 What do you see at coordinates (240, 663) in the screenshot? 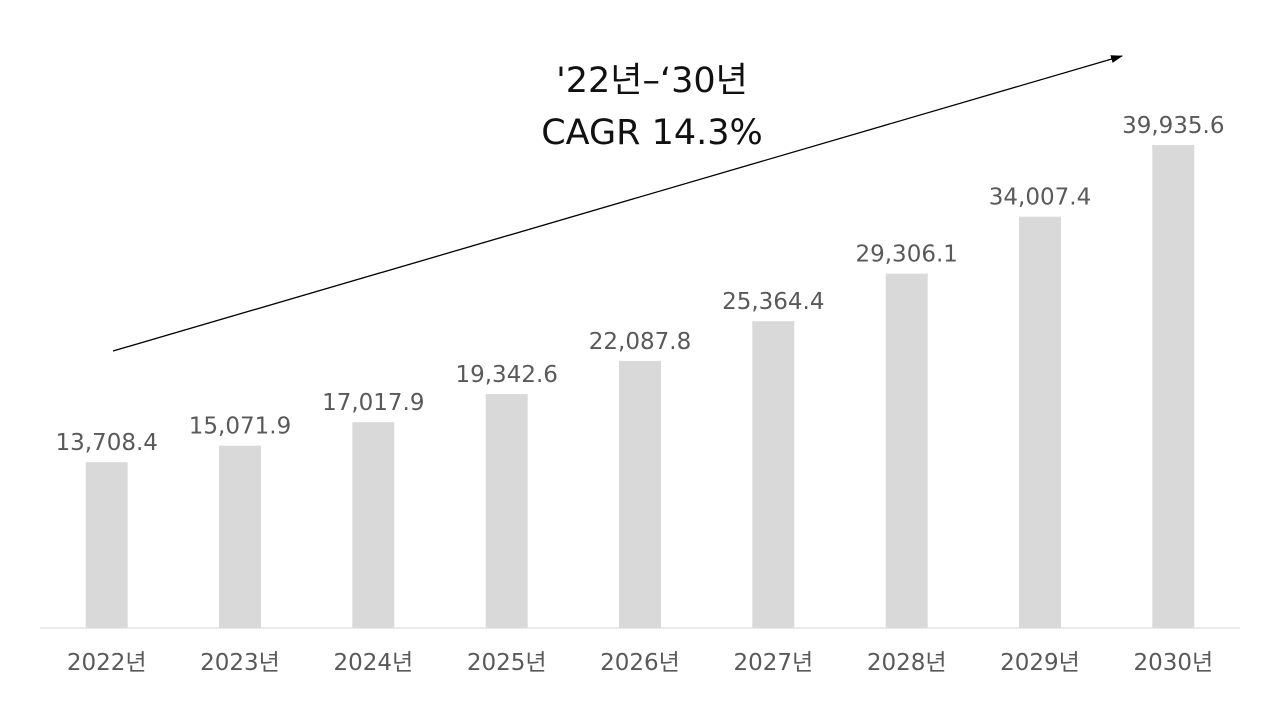
I see `x-tick-label: 2023년` at bounding box center [240, 663].